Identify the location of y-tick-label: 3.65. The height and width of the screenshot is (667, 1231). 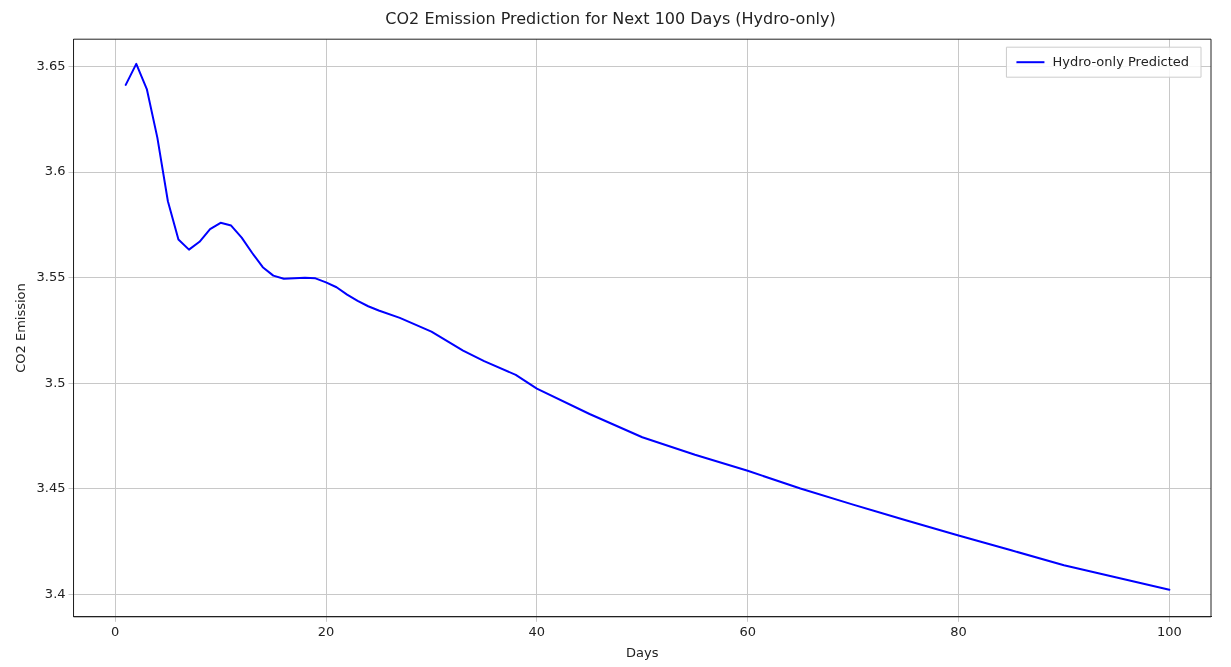
(51, 65).